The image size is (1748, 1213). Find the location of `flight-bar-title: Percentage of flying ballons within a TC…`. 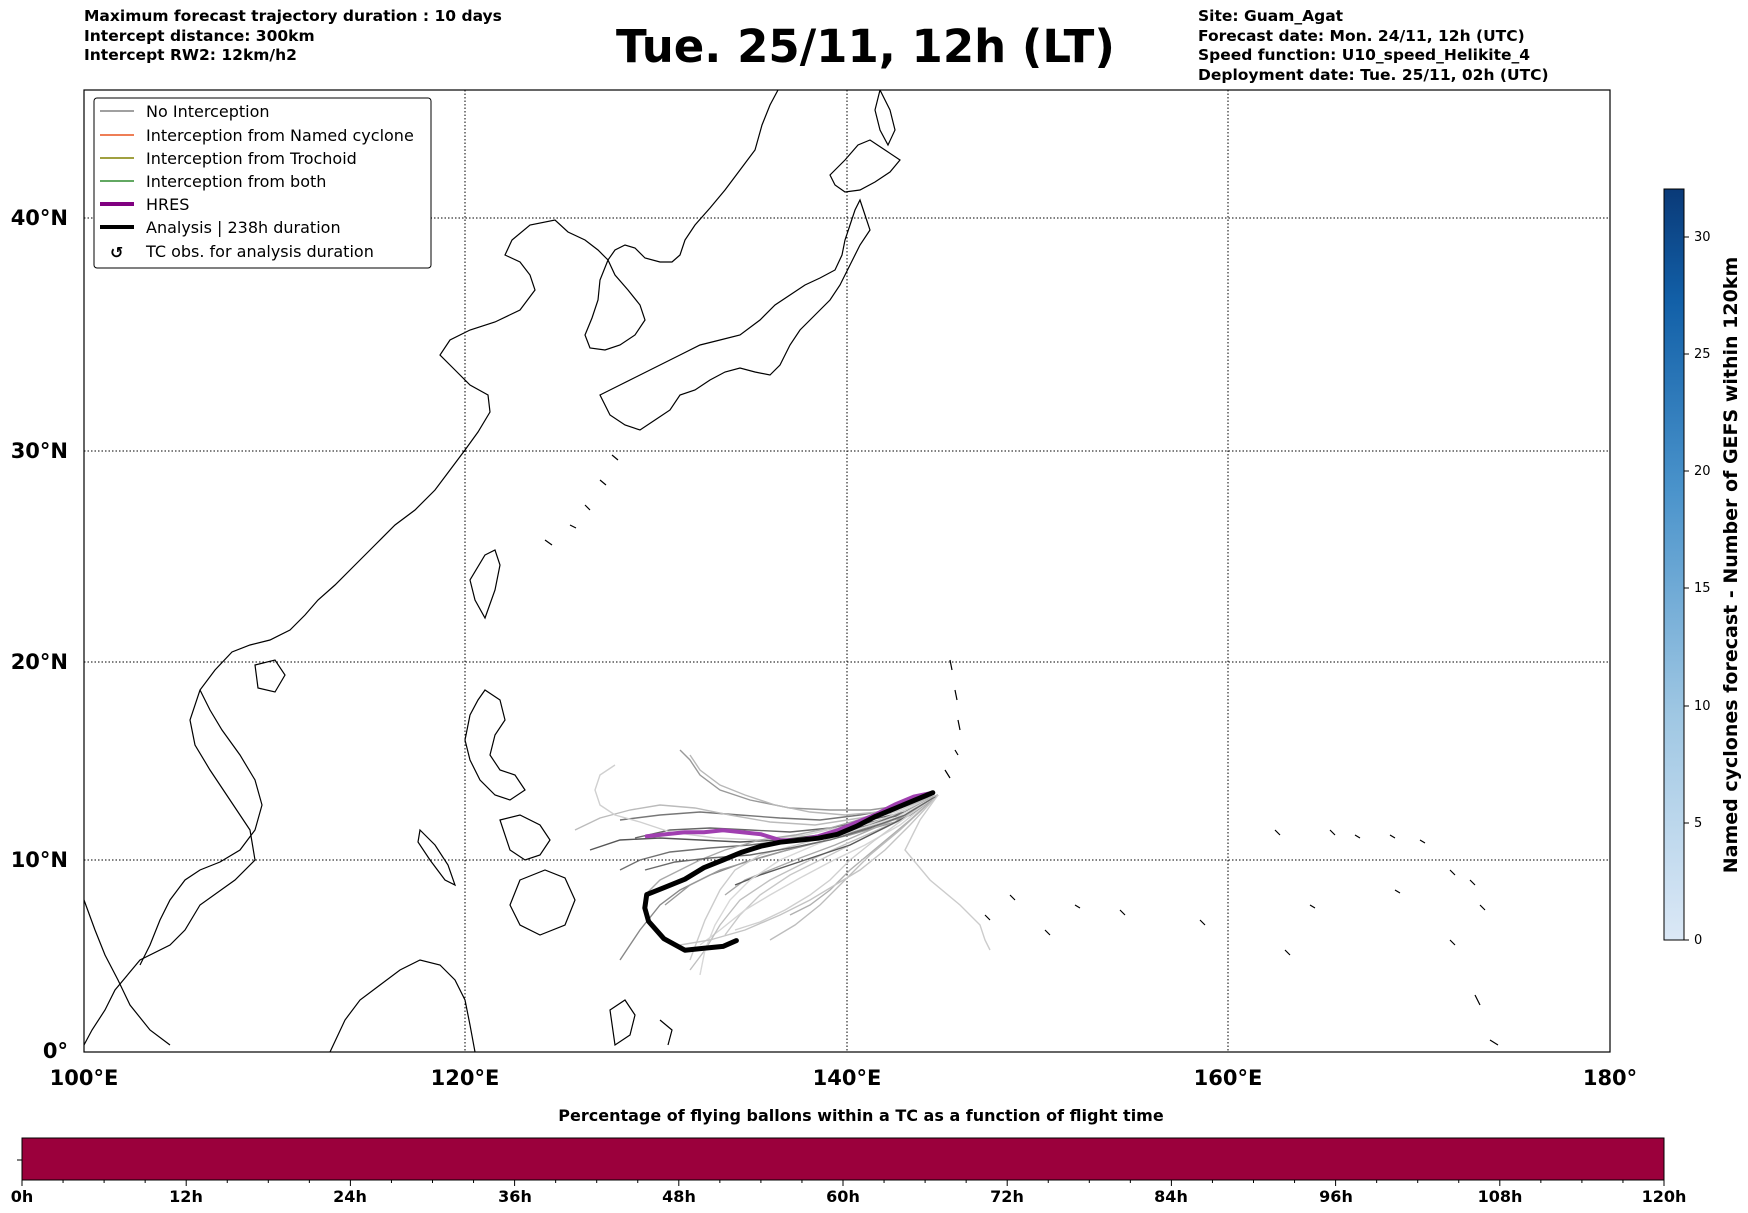

flight-bar-title: Percentage of flying ballons within a TC… is located at coordinates (861, 1115).